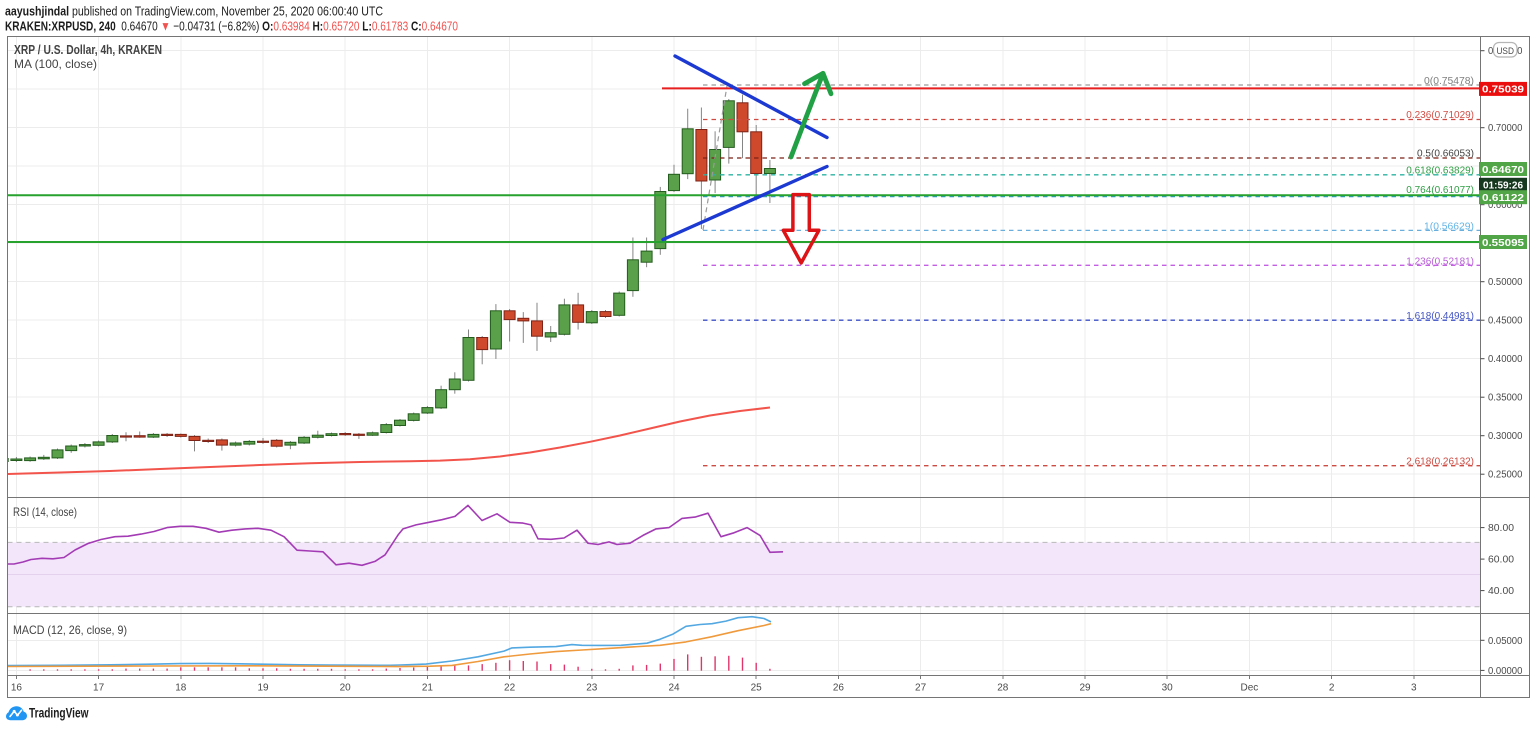  I want to click on svg-text: 21, so click(428, 688).